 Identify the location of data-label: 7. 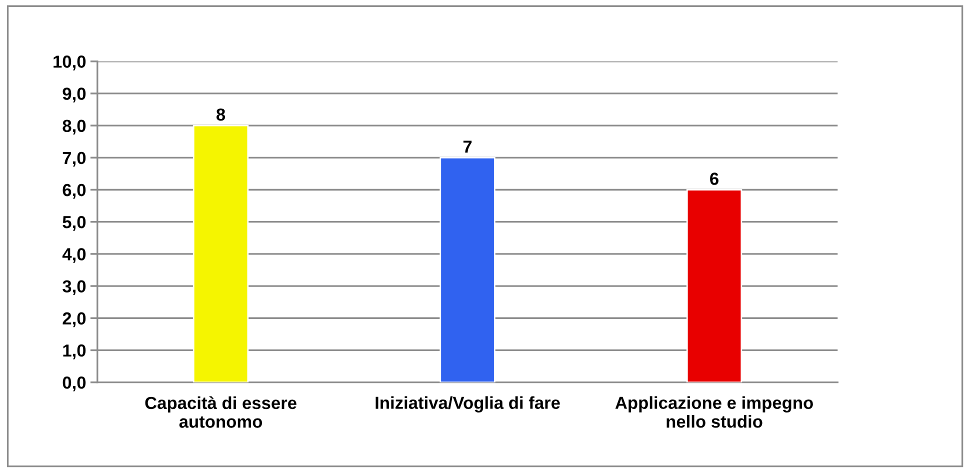
(467, 146).